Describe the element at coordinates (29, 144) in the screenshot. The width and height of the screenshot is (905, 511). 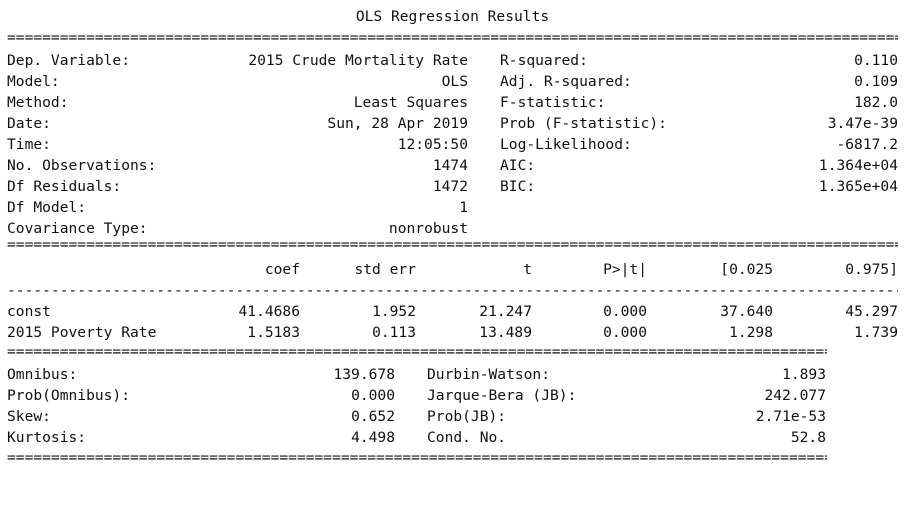
I see `summary-left-label: Time:` at that location.